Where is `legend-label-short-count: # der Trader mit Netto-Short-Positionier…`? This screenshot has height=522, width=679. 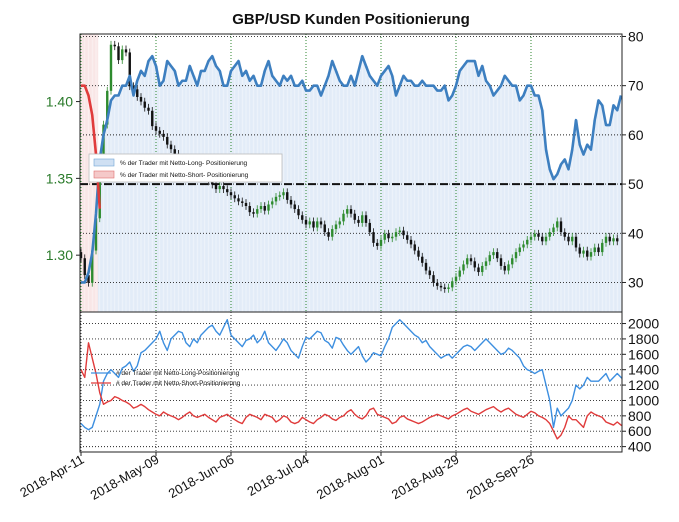
legend-label-short-count: # der Trader mit Netto-Short-Positionier… is located at coordinates (178, 383).